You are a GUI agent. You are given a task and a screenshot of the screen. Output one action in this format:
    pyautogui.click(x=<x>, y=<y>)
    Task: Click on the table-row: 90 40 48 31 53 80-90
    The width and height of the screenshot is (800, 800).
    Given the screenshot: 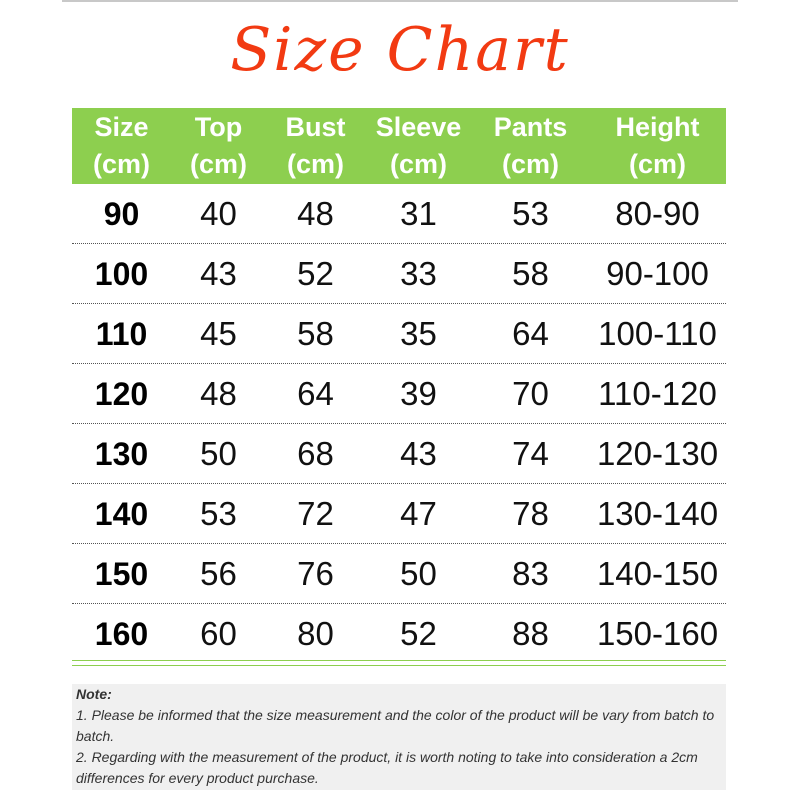 What is the action you would take?
    pyautogui.click(x=399, y=214)
    